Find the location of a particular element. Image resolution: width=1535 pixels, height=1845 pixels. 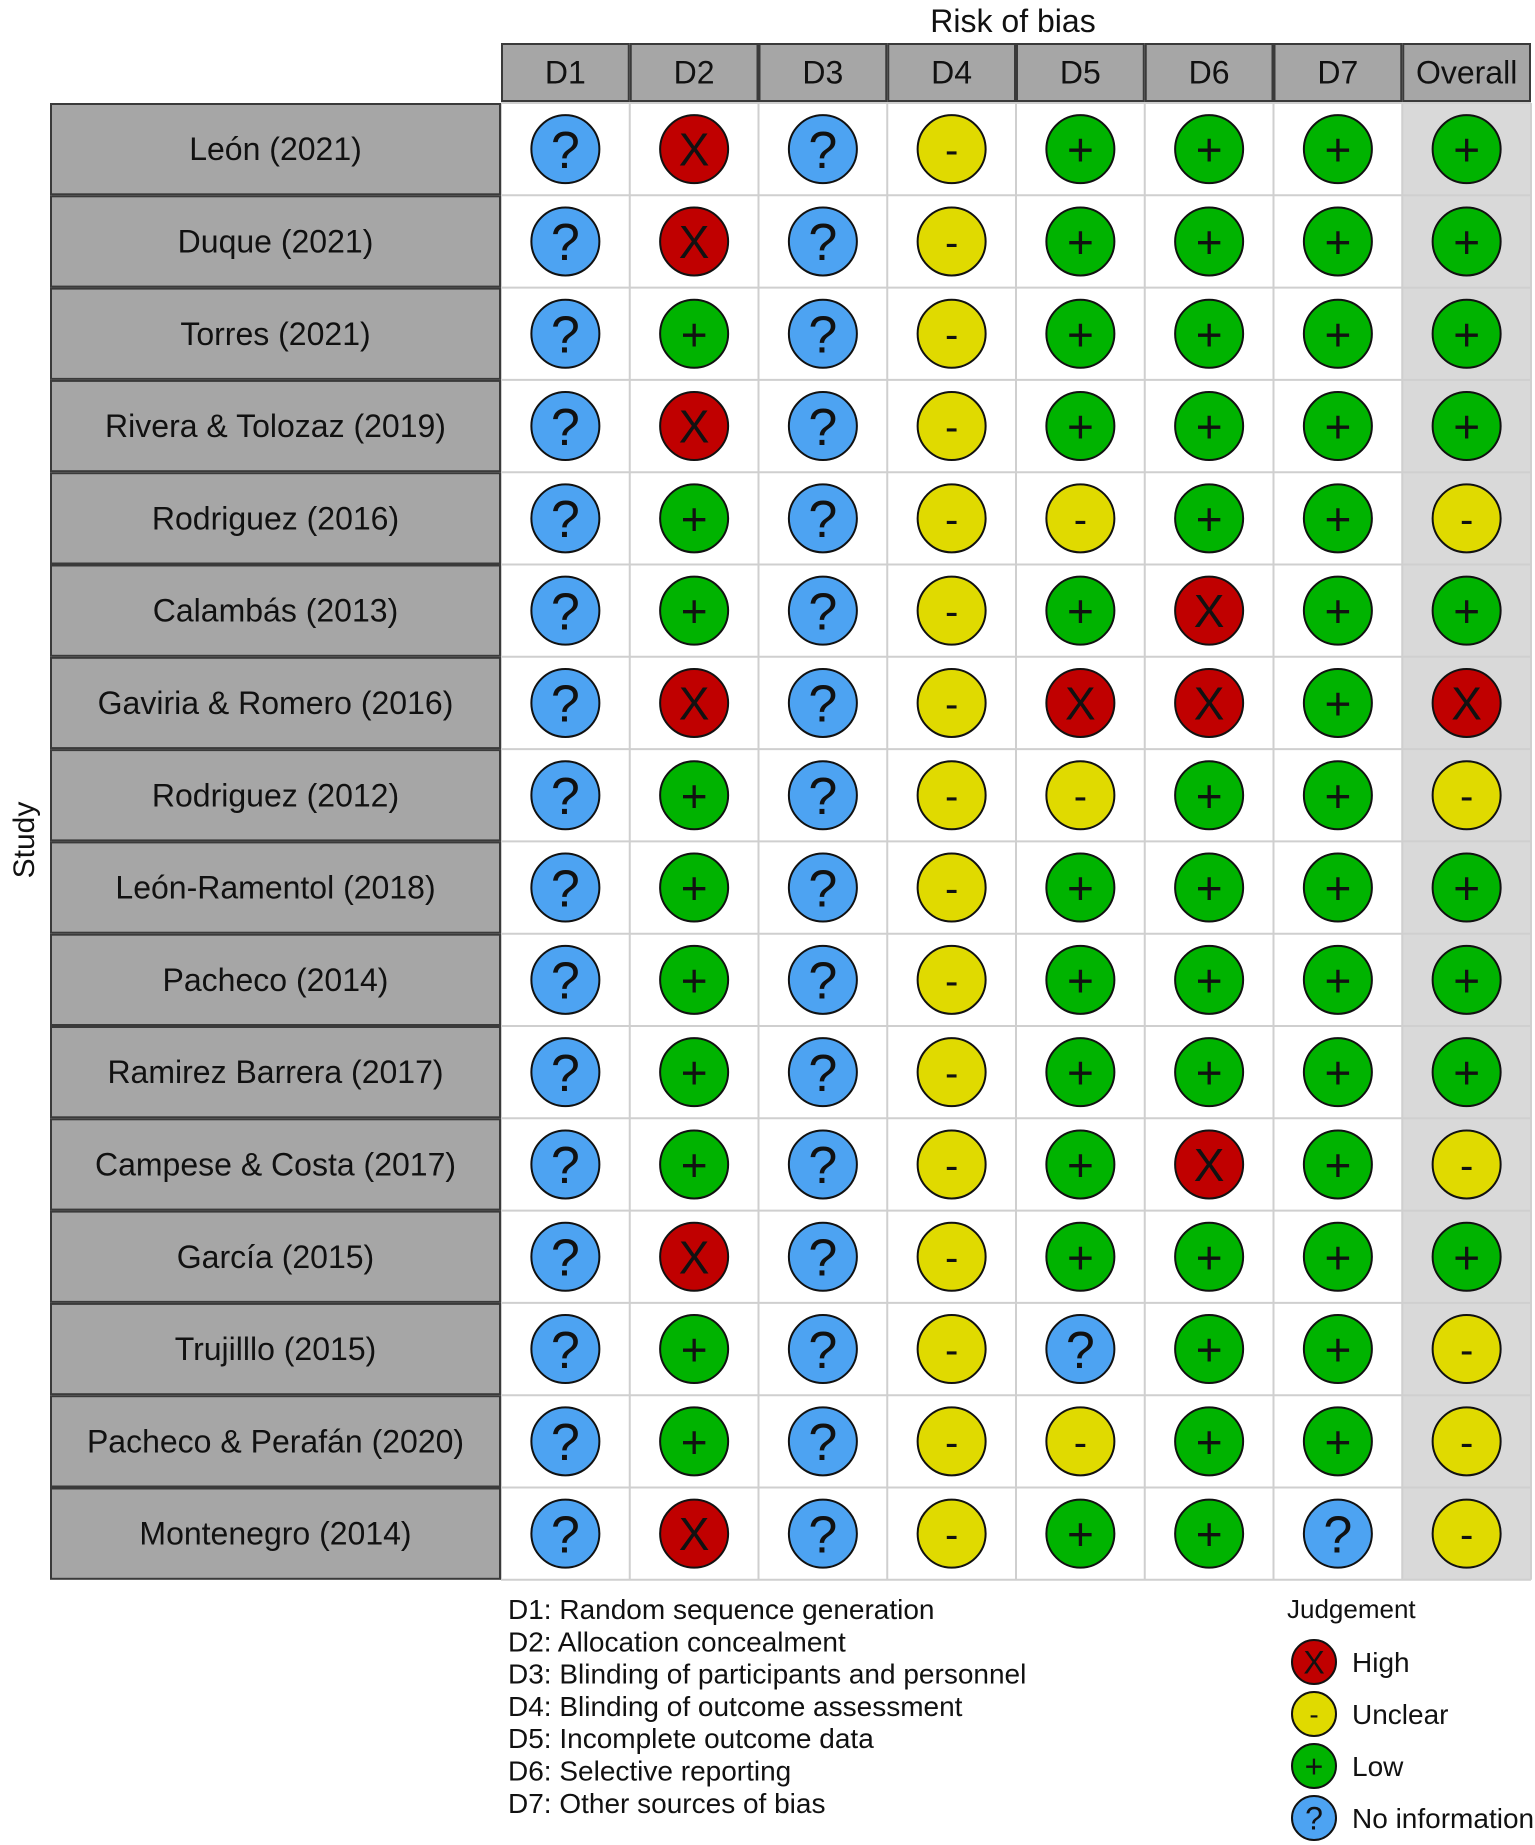

cell-calambas-2013-d4-unclear-symbol: - is located at coordinates (951, 612).